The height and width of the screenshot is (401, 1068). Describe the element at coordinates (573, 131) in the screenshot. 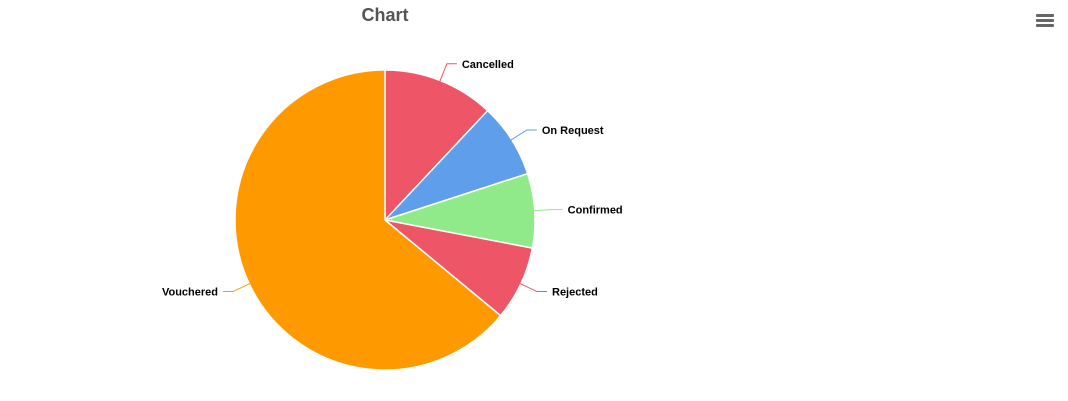

I see `slice-label-on-request: On Request` at that location.